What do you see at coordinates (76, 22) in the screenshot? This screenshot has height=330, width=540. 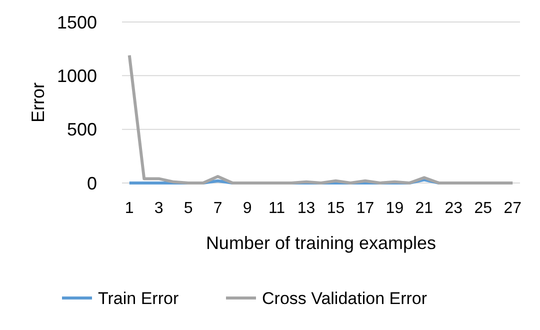 I see `y-tick-label: 1500` at bounding box center [76, 22].